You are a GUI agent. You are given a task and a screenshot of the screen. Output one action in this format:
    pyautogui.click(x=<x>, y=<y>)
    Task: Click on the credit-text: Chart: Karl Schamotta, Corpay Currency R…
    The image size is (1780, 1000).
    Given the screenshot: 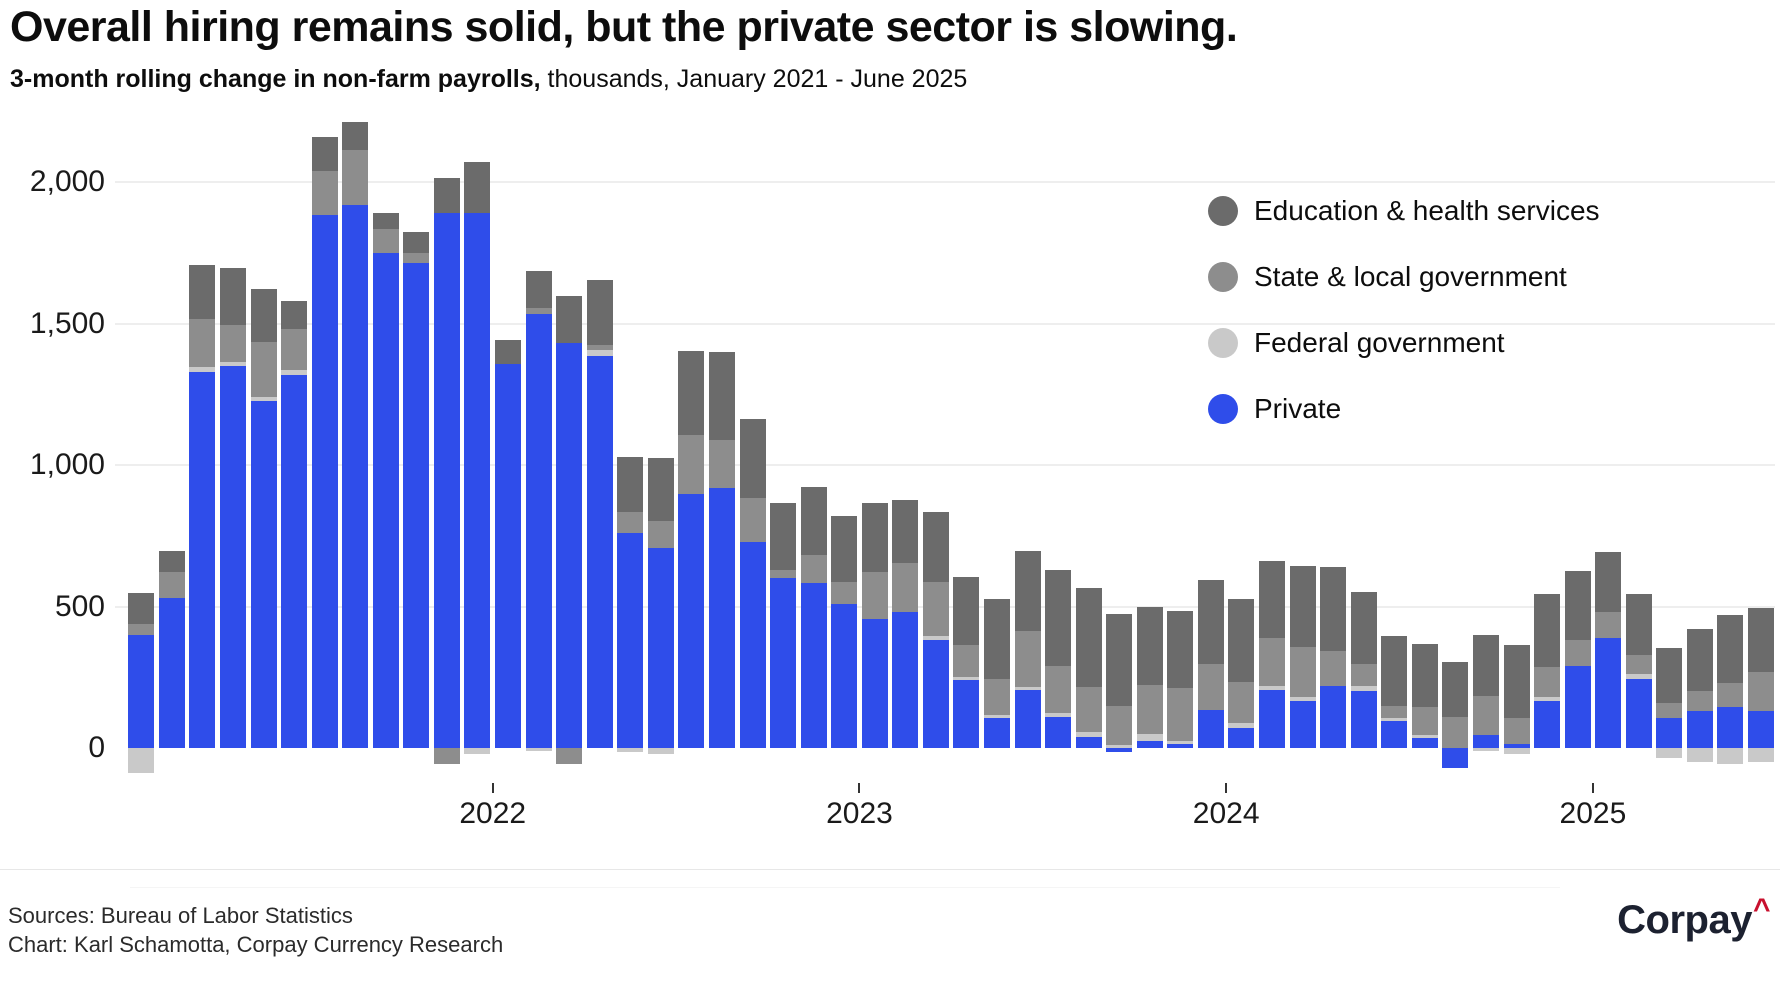 What is the action you would take?
    pyautogui.click(x=256, y=945)
    